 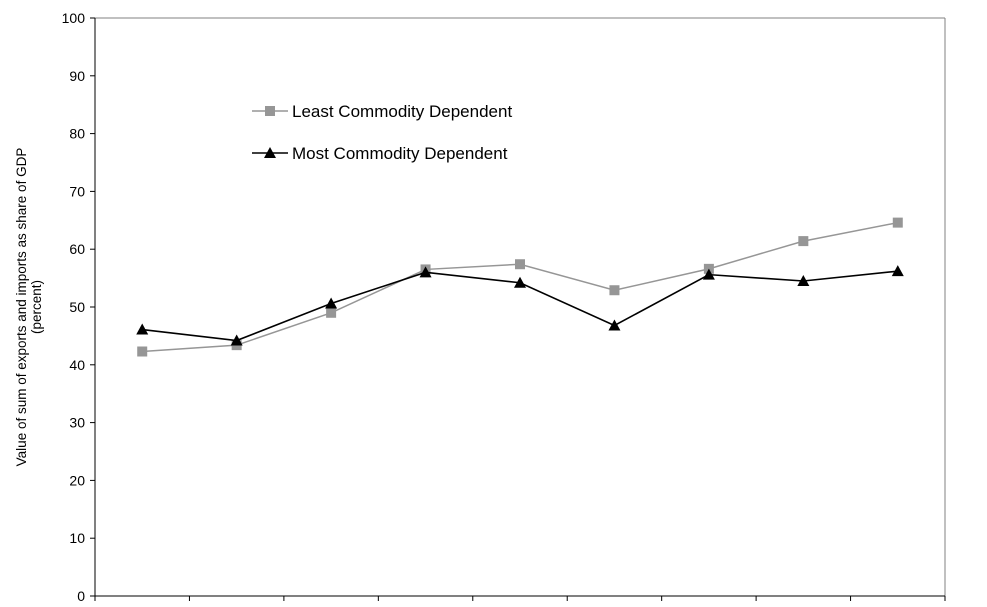 I want to click on y-tick-label: 0, so click(x=81, y=595).